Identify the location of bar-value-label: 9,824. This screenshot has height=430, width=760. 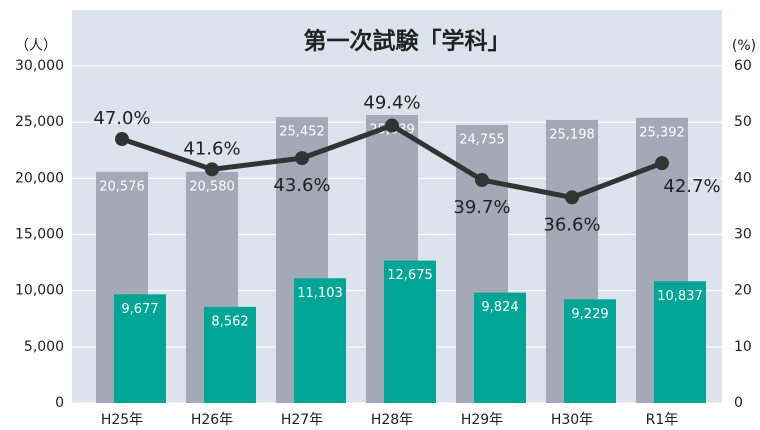
(499, 307).